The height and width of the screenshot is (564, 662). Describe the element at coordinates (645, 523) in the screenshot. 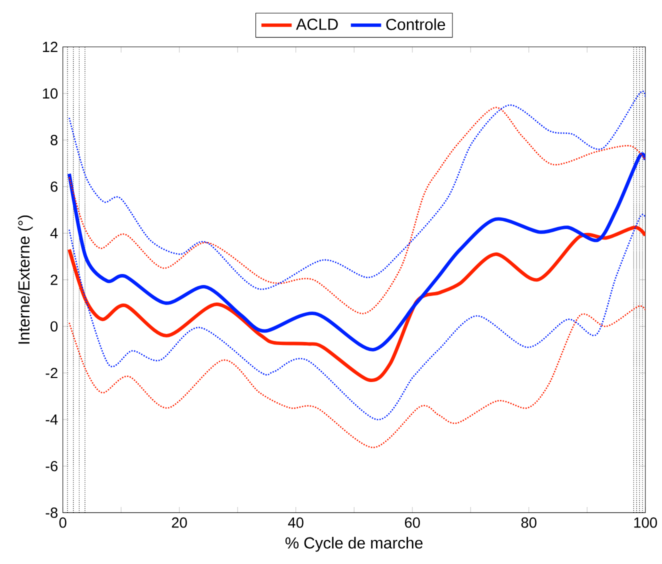

I see `x-tick-label: 100` at that location.